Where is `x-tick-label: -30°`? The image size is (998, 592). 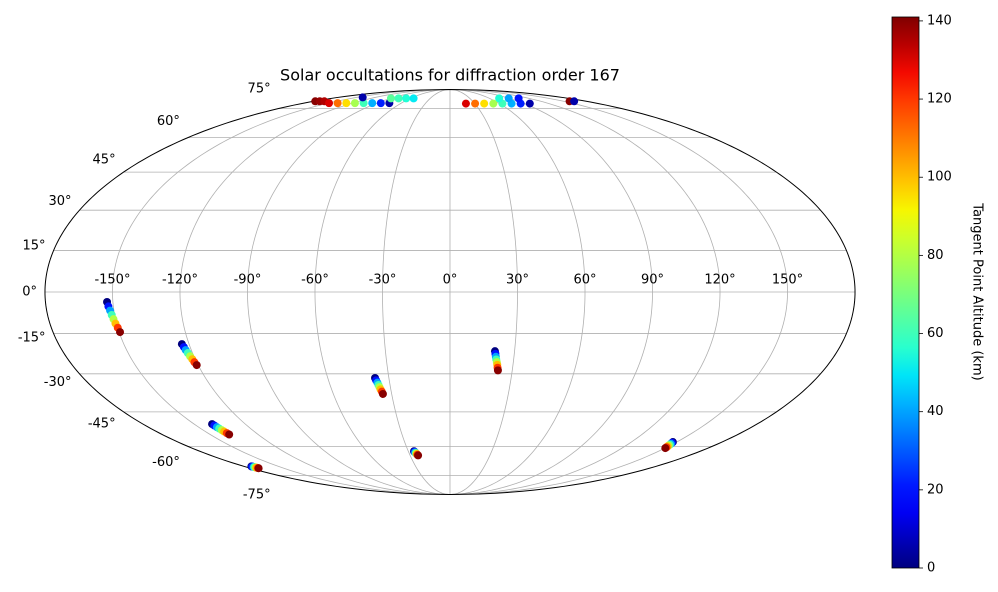
x-tick-label: -30° is located at coordinates (383, 280).